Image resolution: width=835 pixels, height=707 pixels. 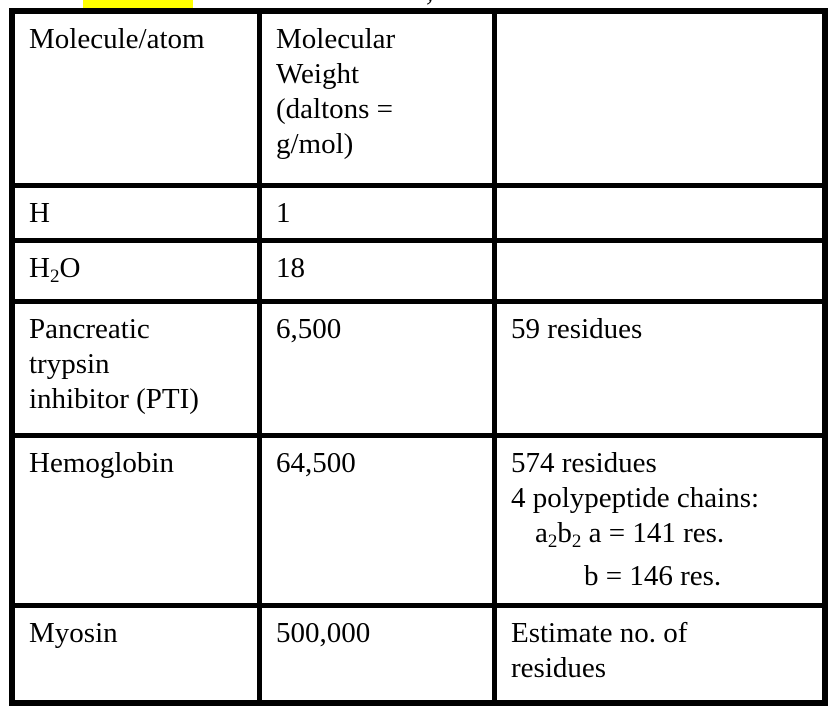 What do you see at coordinates (136, 98) in the screenshot?
I see `cell-molecule: Molecule/atom` at bounding box center [136, 98].